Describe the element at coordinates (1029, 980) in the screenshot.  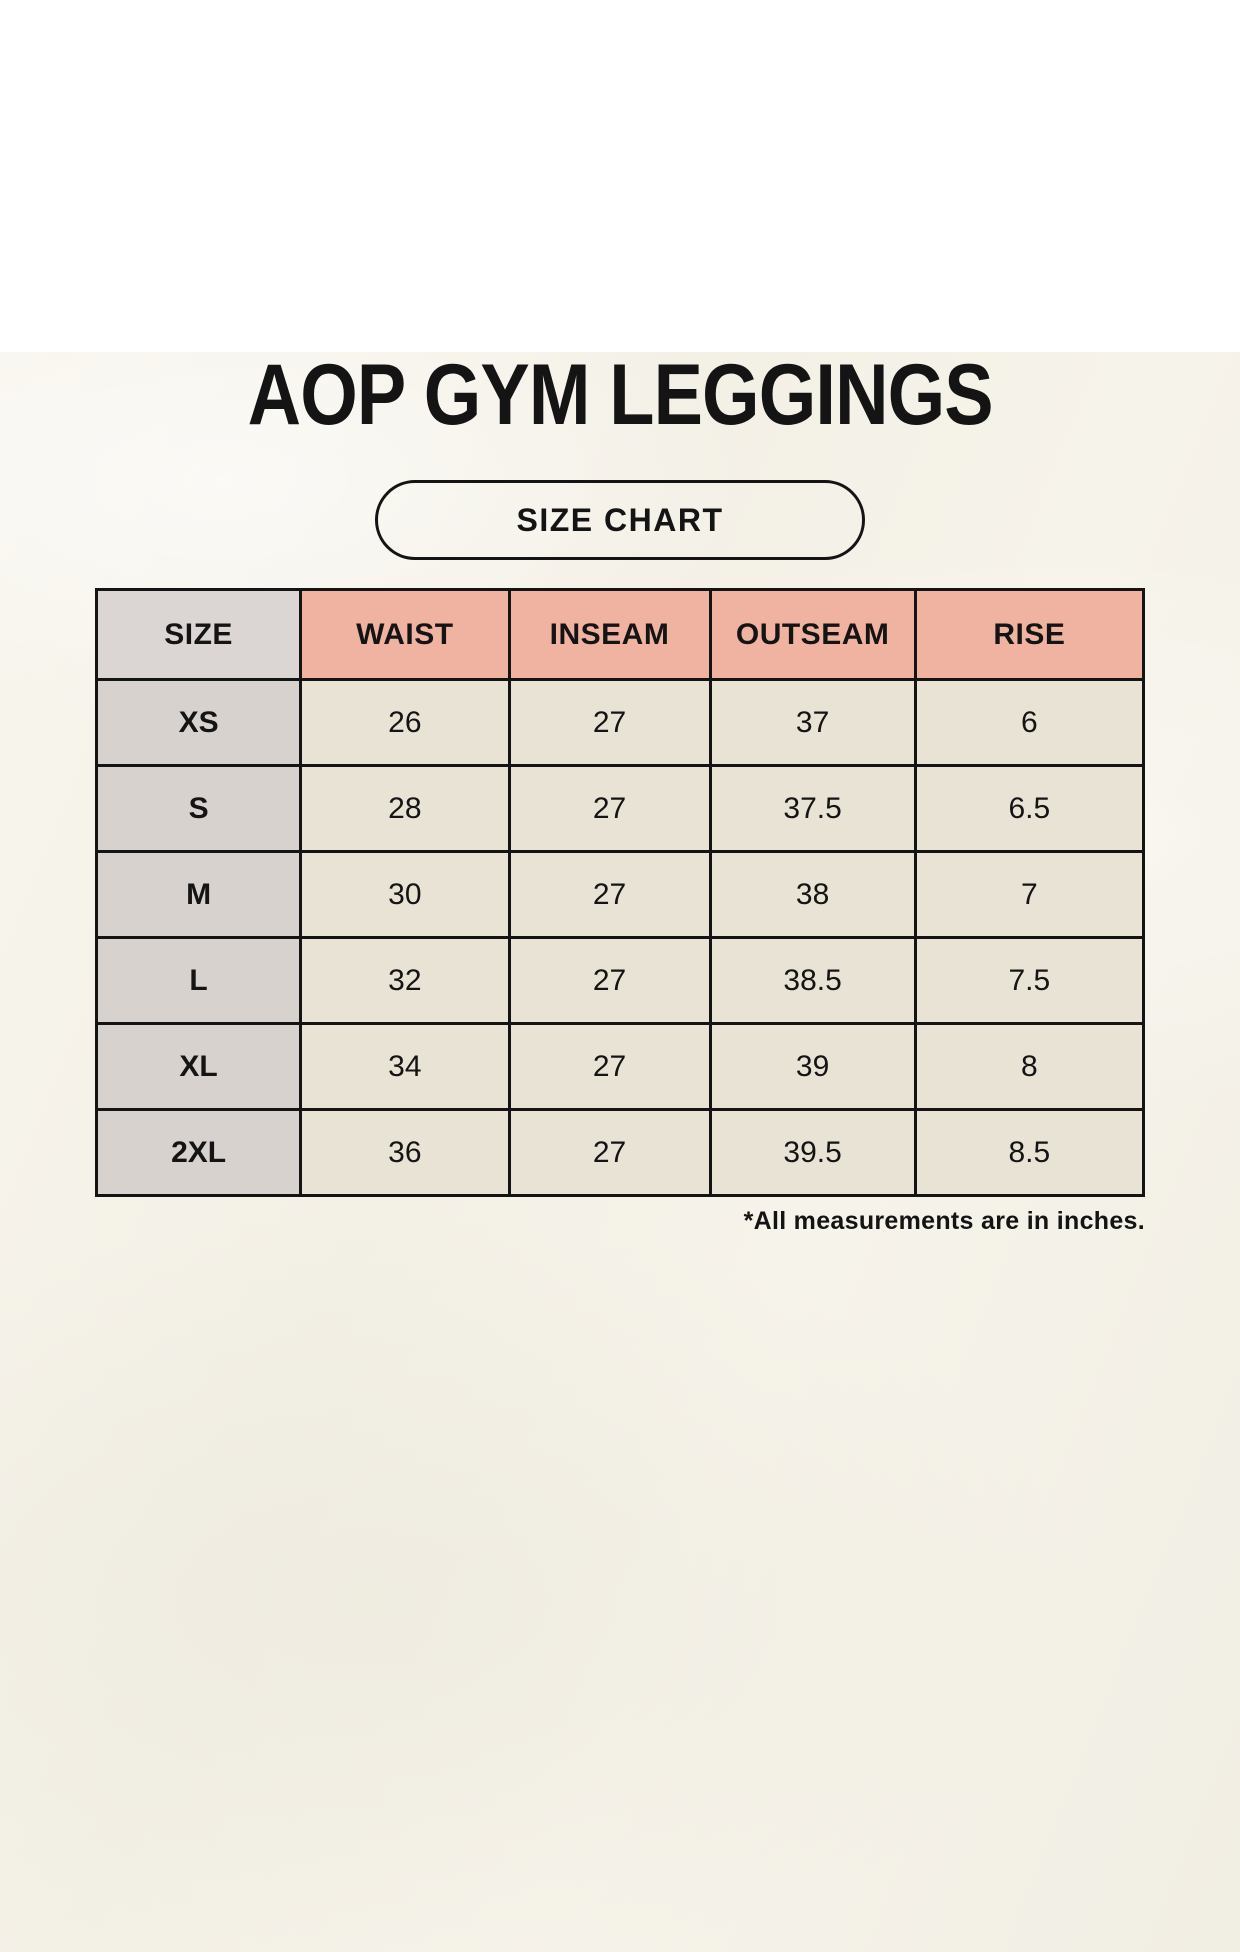
I see `measurement-cell-rise: 7.5` at that location.